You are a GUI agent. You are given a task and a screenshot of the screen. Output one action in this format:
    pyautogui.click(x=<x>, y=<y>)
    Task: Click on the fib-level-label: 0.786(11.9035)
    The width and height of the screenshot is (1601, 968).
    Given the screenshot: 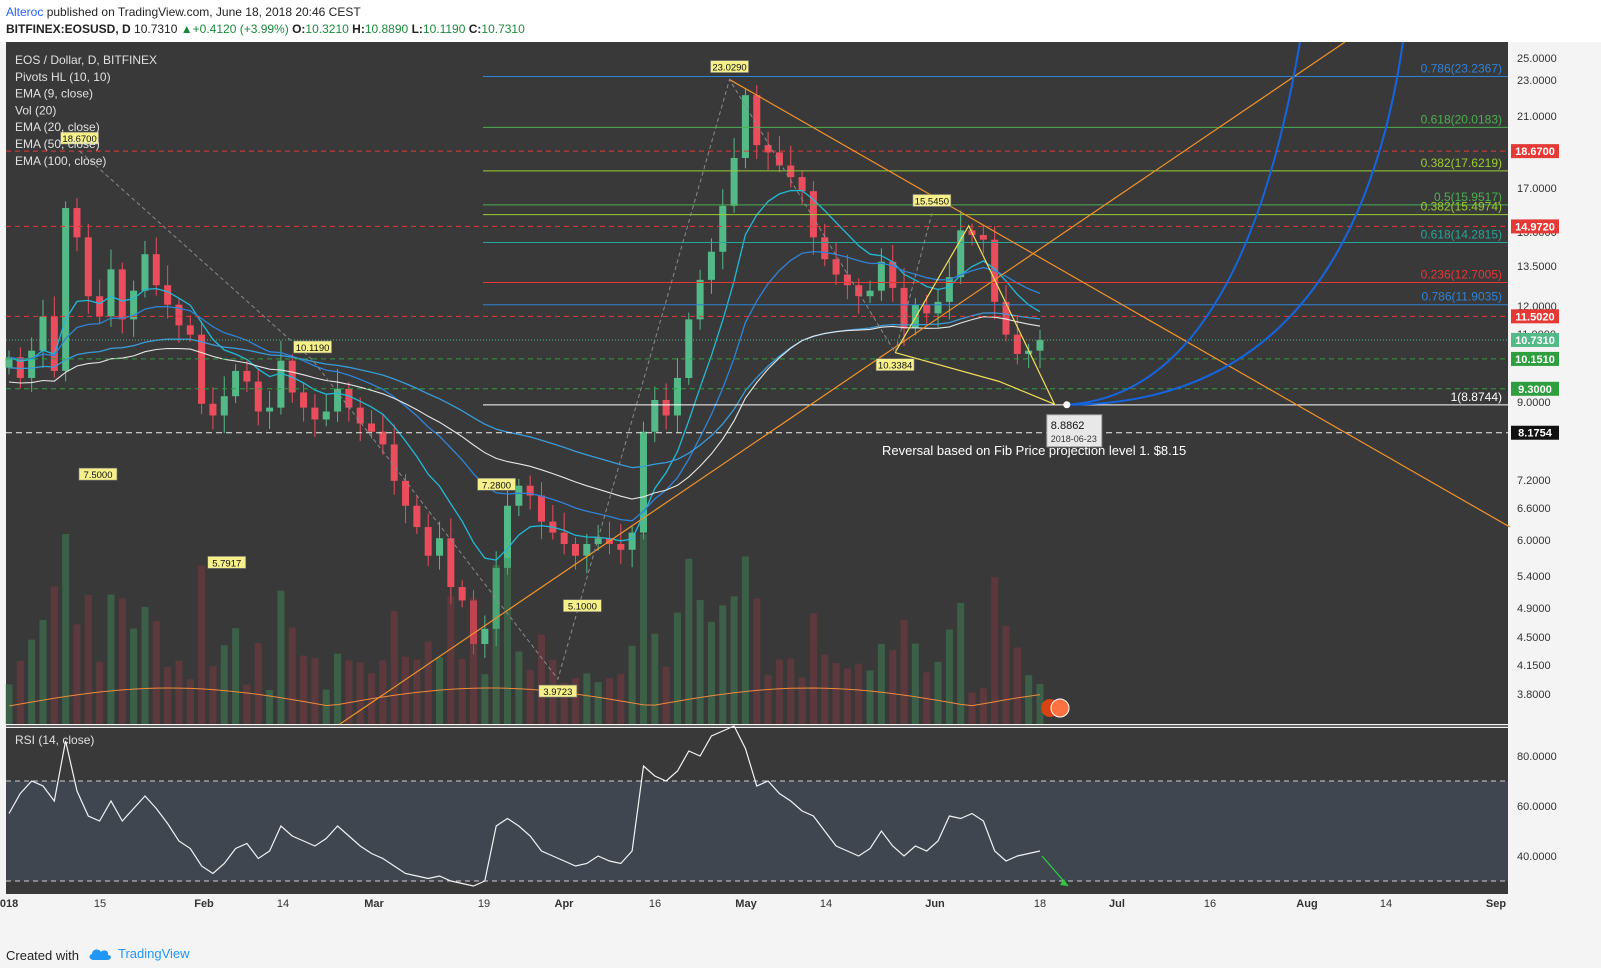 What is the action you would take?
    pyautogui.click(x=1461, y=297)
    